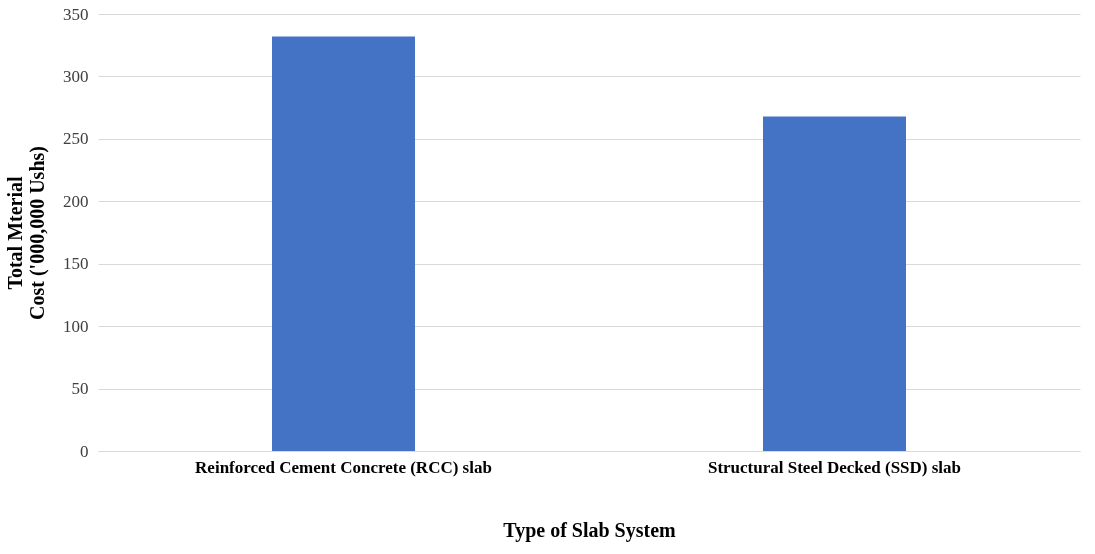 The width and height of the screenshot is (1095, 554). Describe the element at coordinates (76, 326) in the screenshot. I see `y-tick-label: 100` at that location.